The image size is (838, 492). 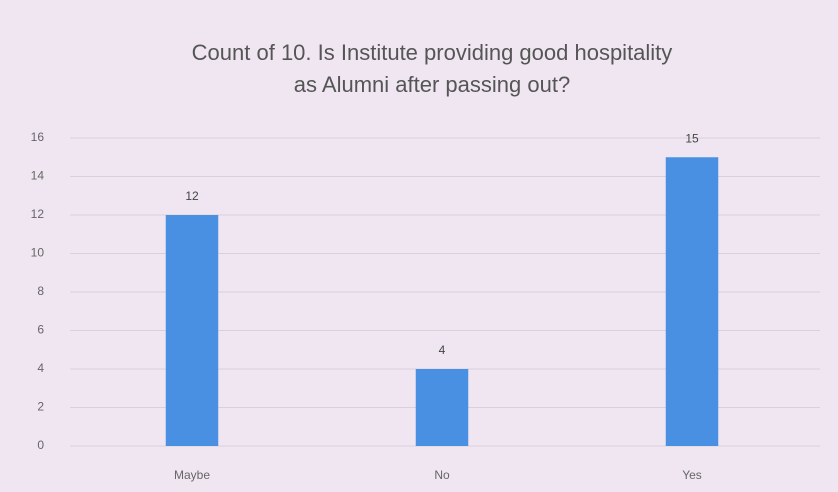 What do you see at coordinates (40, 330) in the screenshot?
I see `y-tick-label: 6` at bounding box center [40, 330].